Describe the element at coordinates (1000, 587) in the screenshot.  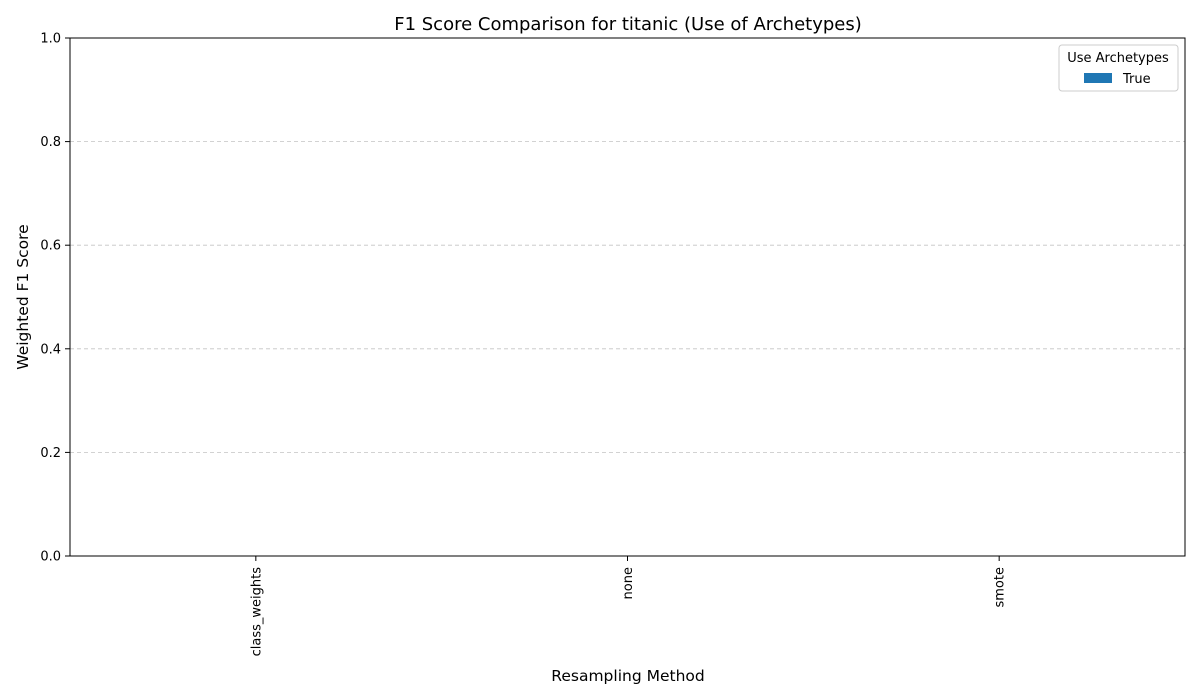
I see `x-tick-label: smote` at that location.